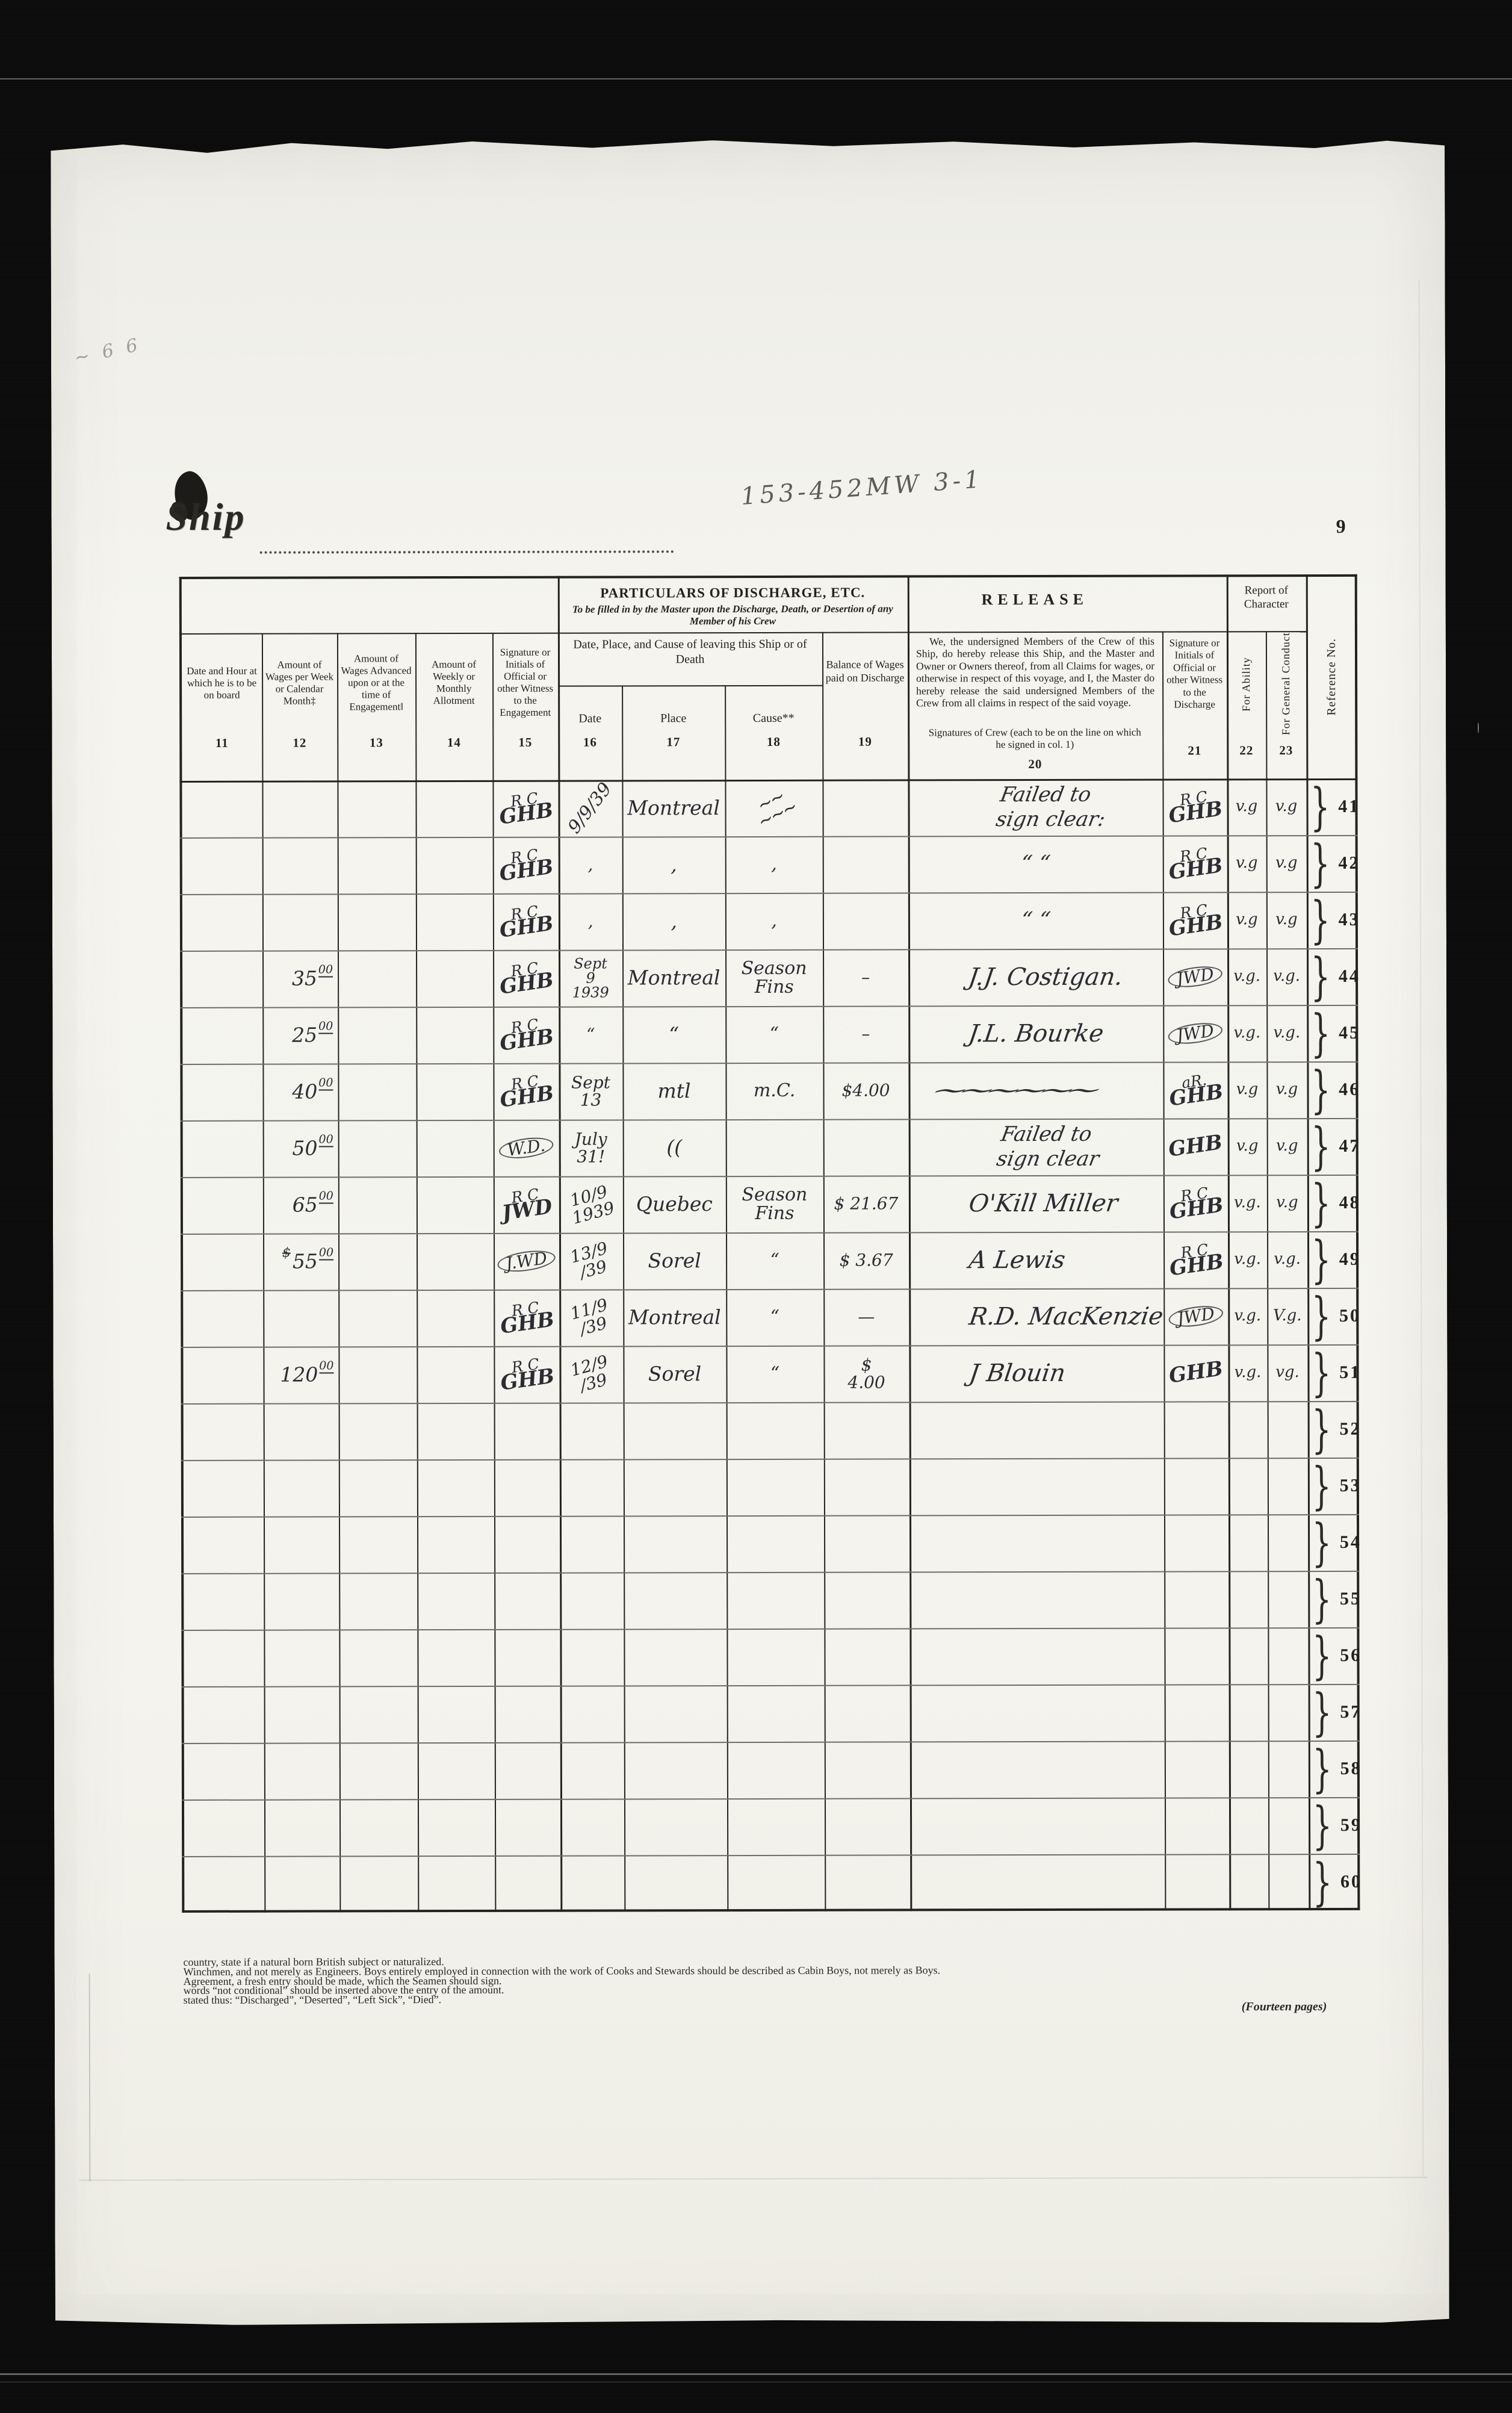 This screenshot has height=2413, width=1512. I want to click on reference-number: 43, so click(1349, 920).